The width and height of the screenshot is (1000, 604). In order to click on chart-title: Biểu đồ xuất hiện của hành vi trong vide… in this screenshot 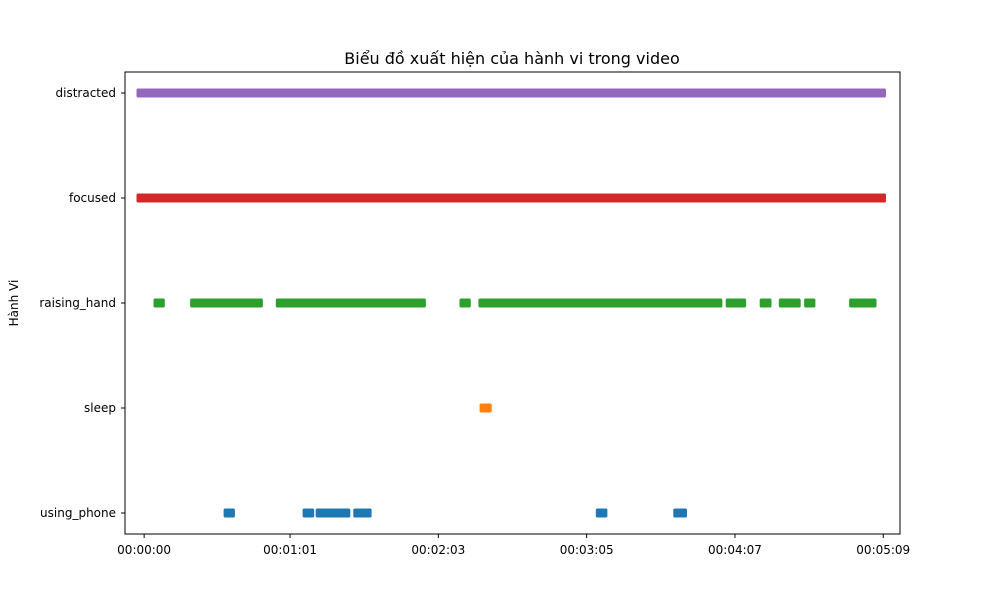, I will do `click(511, 58)`.